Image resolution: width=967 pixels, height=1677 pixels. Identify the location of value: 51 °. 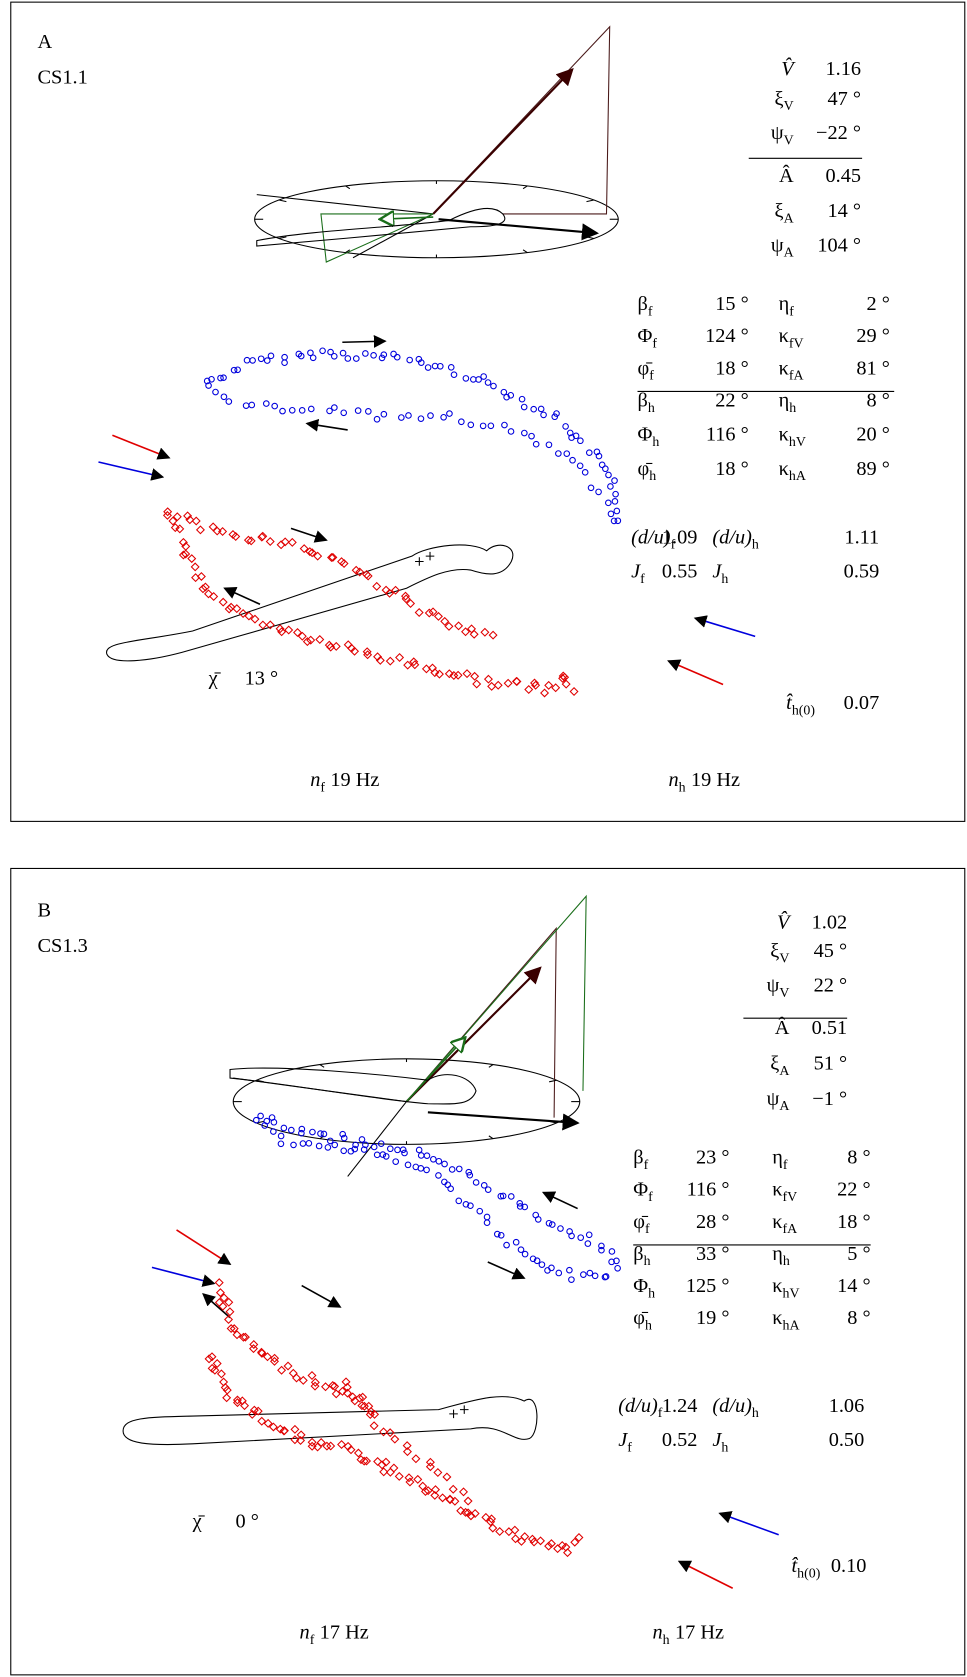
(831, 1064).